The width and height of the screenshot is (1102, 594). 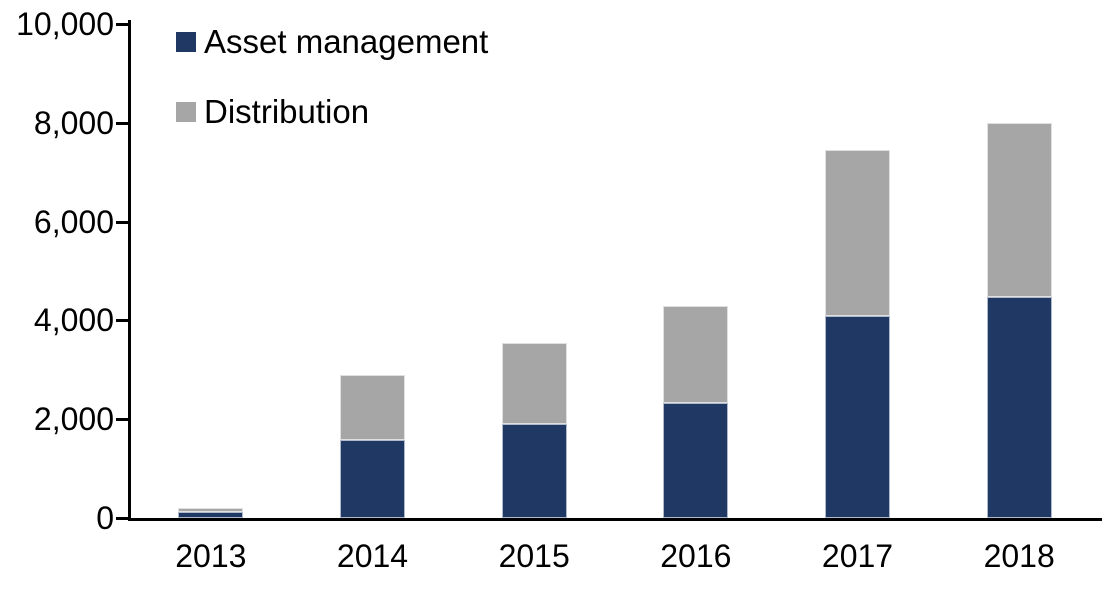 I want to click on y-axis-line, so click(x=129, y=270).